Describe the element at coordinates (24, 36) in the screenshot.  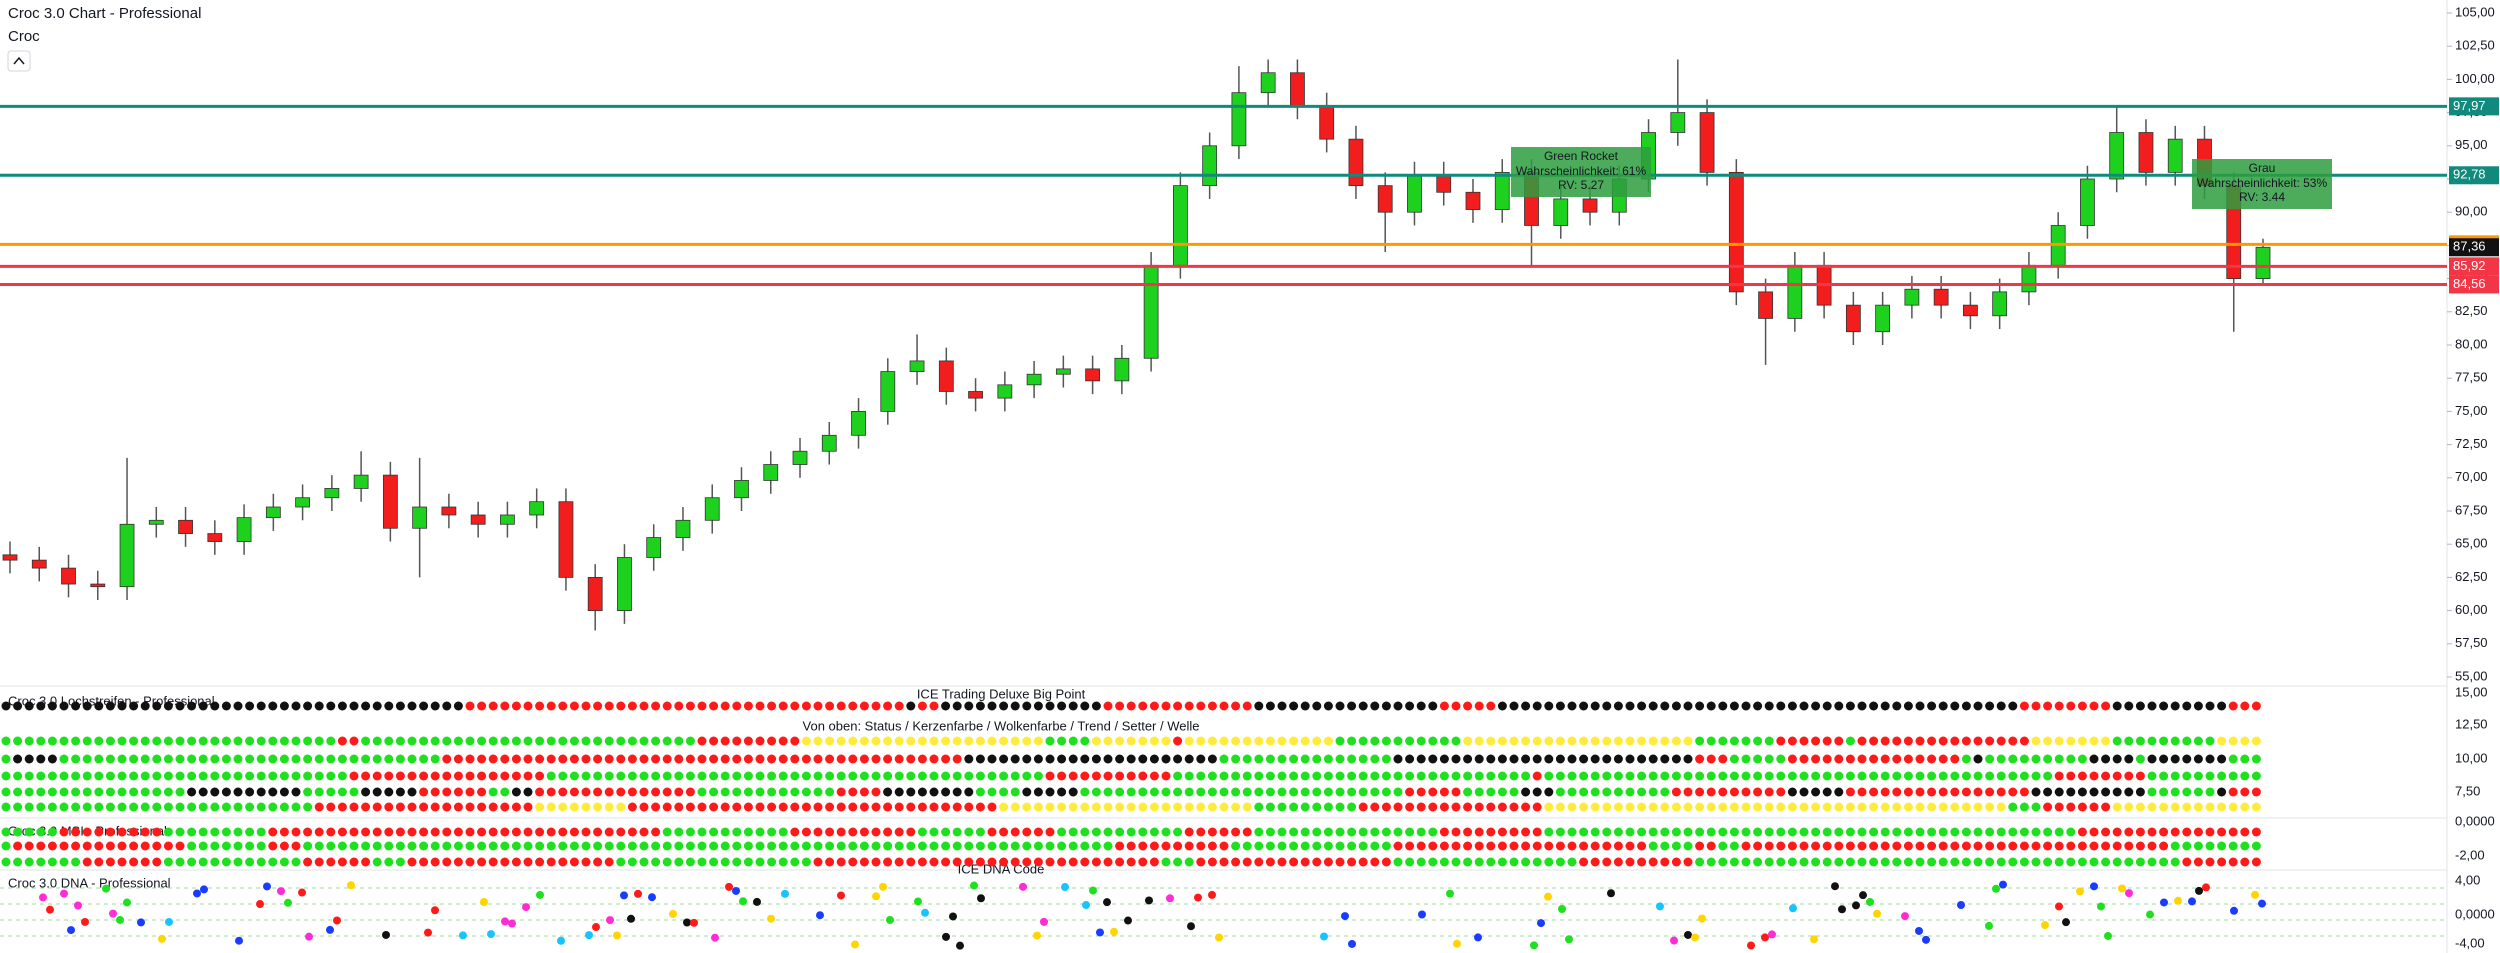
I see `symbol-name: Croc` at that location.